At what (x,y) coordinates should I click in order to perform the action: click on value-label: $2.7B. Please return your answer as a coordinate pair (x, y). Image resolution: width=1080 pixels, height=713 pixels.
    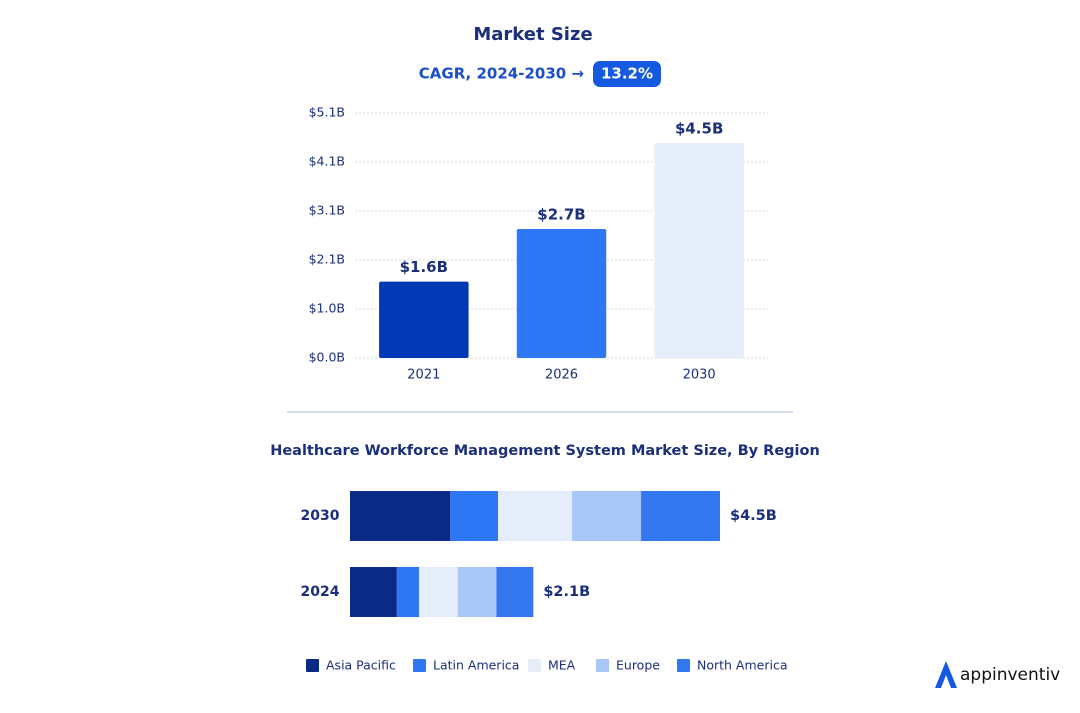
    Looking at the image, I should click on (561, 215).